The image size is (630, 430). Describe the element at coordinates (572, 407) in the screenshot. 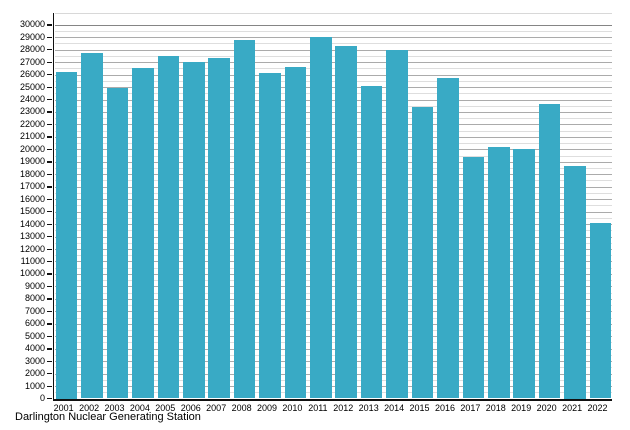

I see `x-axis-year-label: 2021` at that location.